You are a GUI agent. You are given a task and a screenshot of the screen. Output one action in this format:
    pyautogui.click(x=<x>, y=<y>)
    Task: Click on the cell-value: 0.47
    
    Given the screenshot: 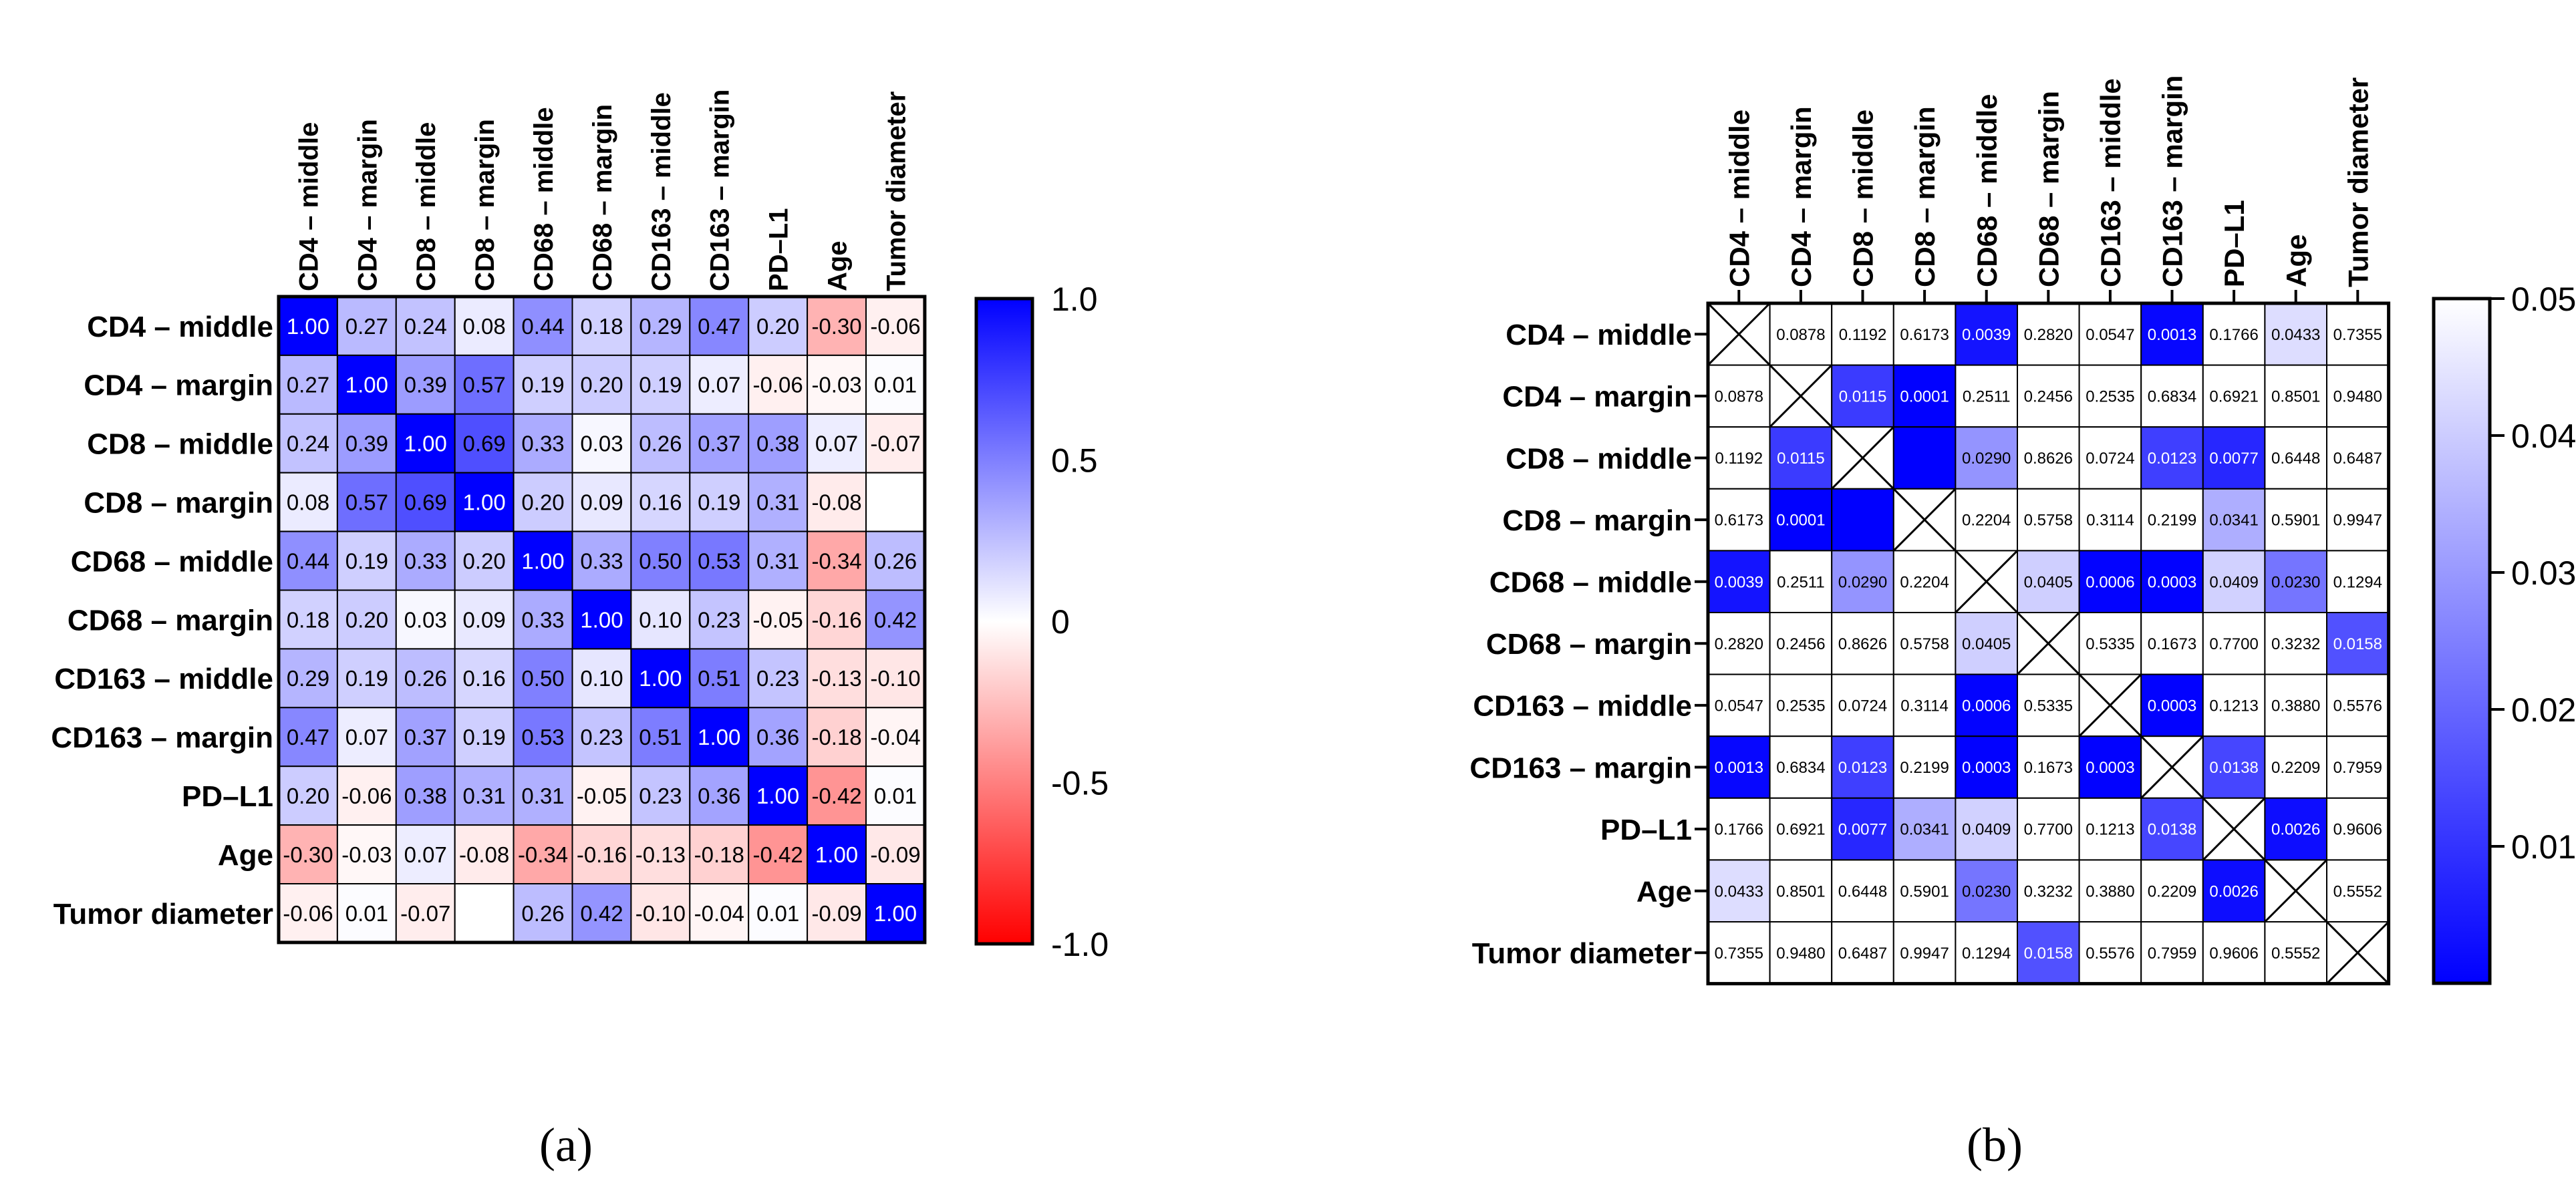 What is the action you would take?
    pyautogui.click(x=308, y=737)
    